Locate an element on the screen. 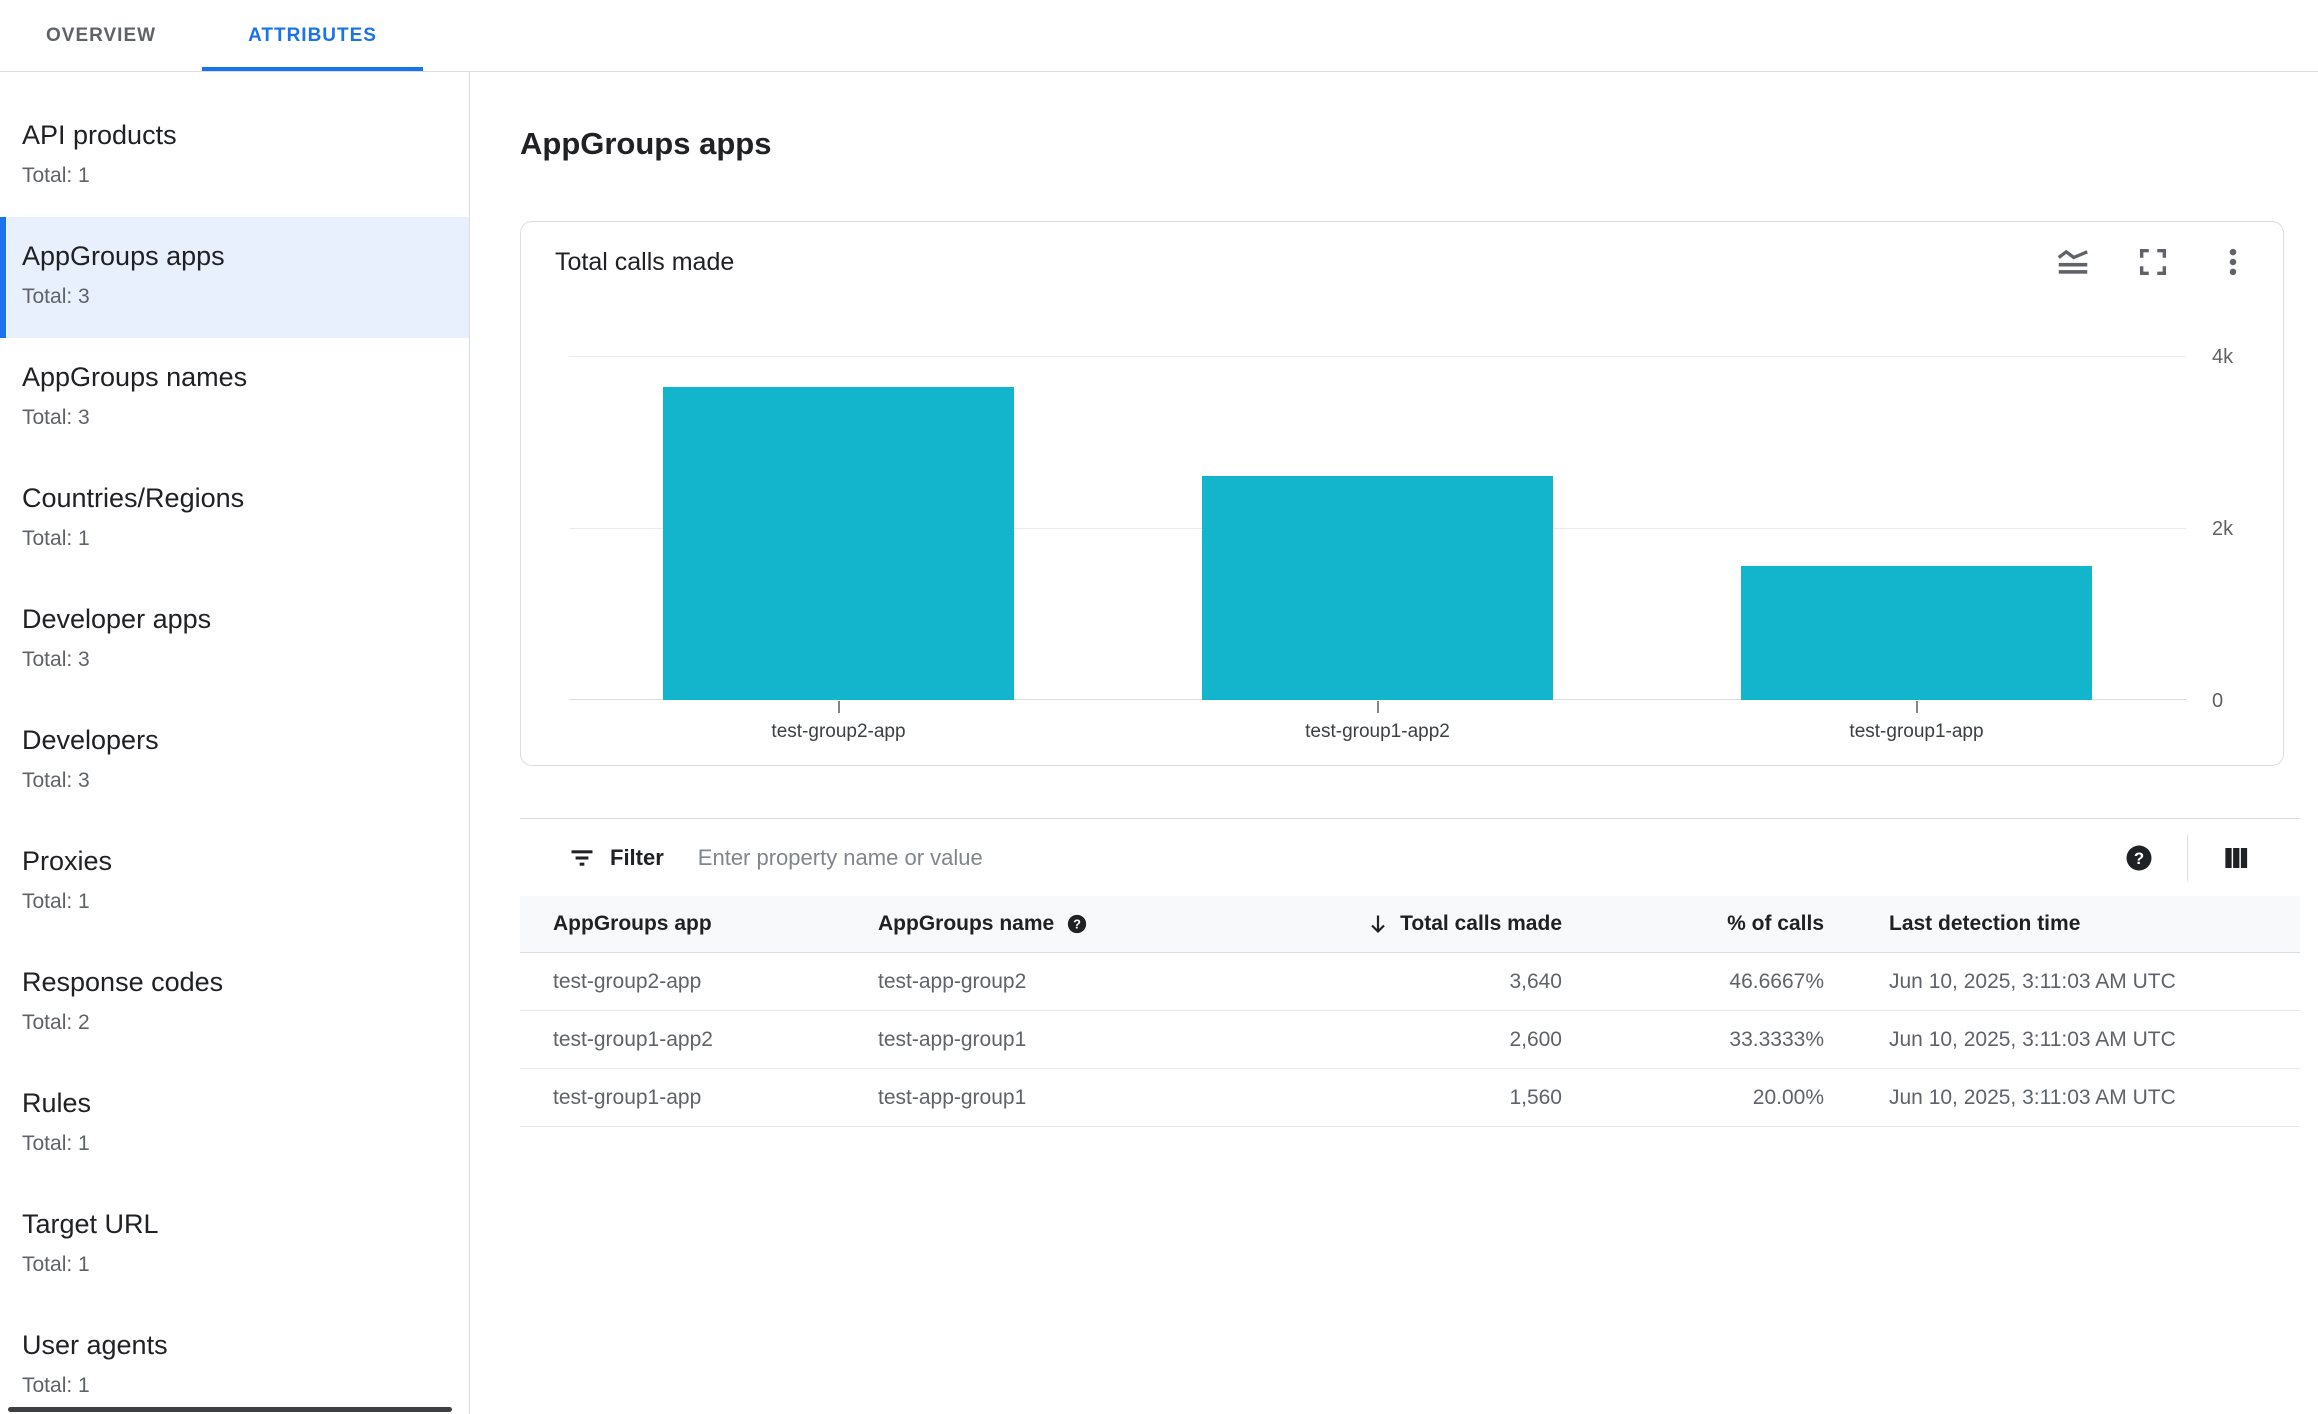 This screenshot has height=1414, width=2318. sort-desc-arrow-icon is located at coordinates (1378, 924).